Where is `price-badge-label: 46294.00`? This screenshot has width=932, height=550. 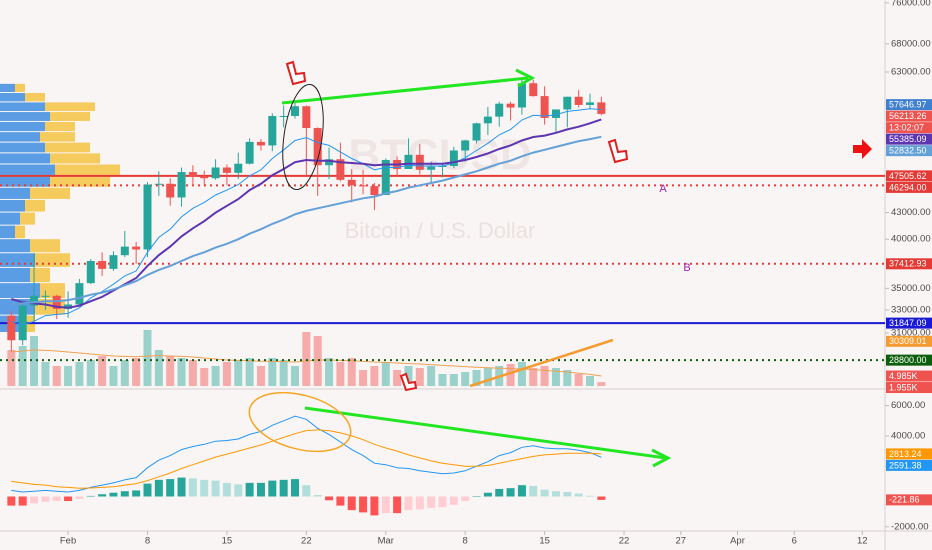
price-badge-label: 46294.00 is located at coordinates (908, 187).